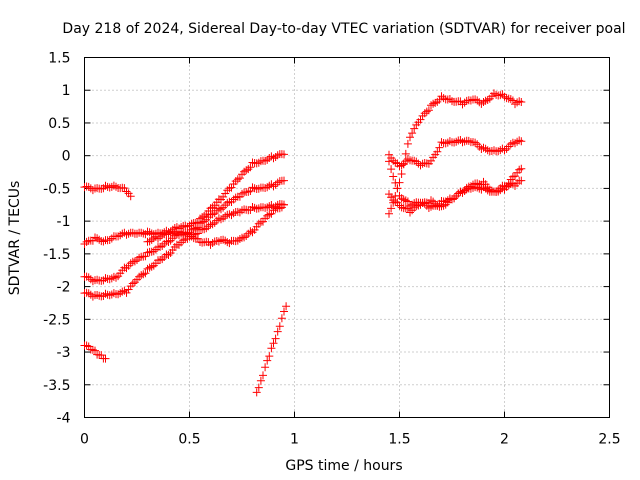 The height and width of the screenshot is (480, 640). Describe the element at coordinates (95, 352) in the screenshot. I see `series-arc-f` at that location.